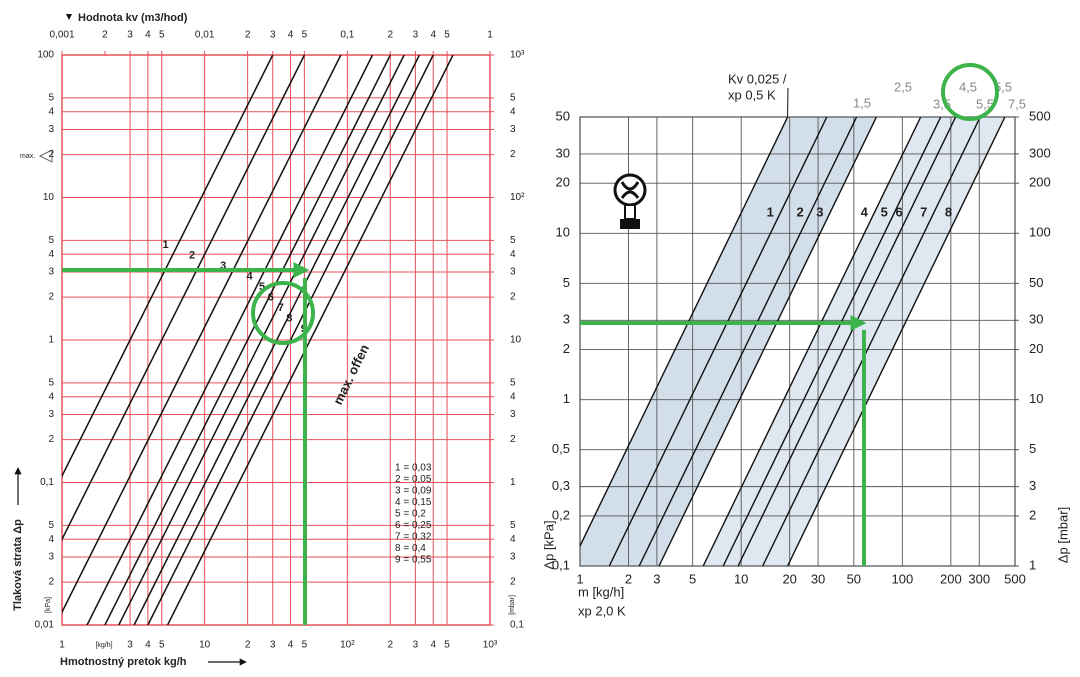 This screenshot has height=677, width=1080. I want to click on x2-tick-label: 0,1, so click(347, 35).